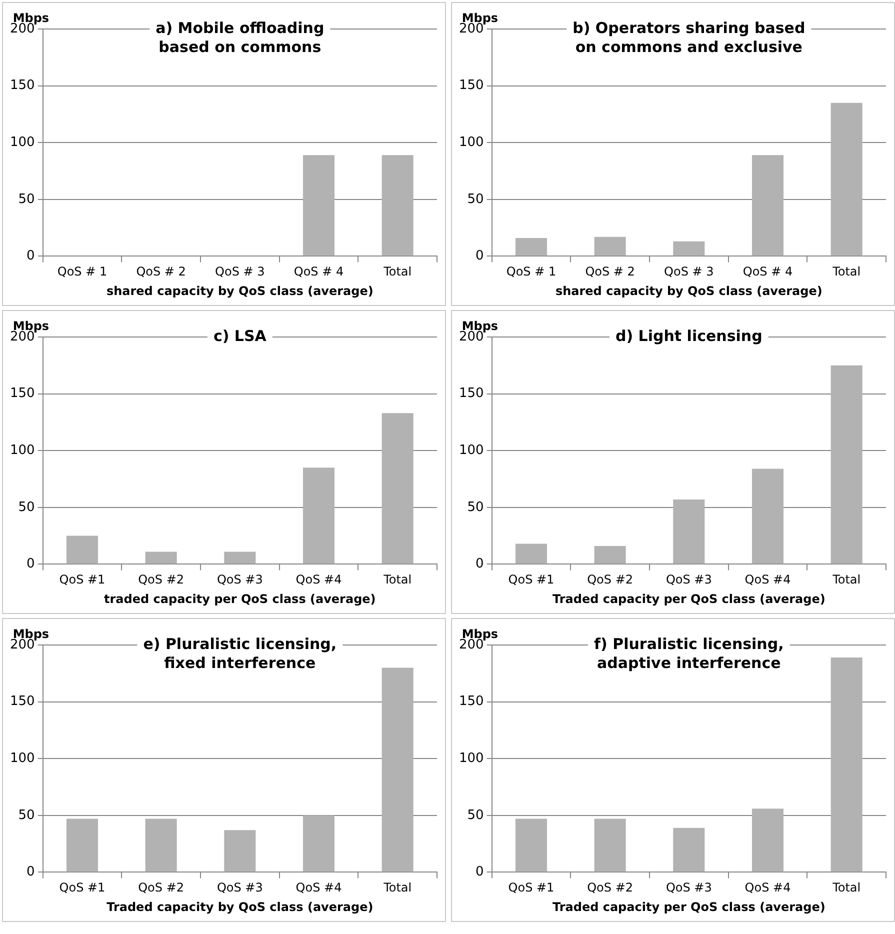 The height and width of the screenshot is (934, 895). I want to click on x-axis-title: Traded capacity by QoS class (average), so click(240, 907).